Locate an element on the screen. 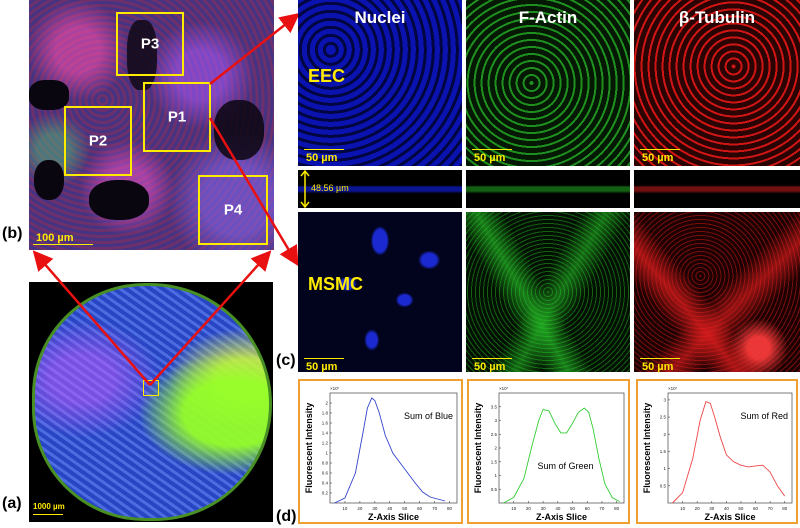  depth-label: 48.56 µm is located at coordinates (330, 188).